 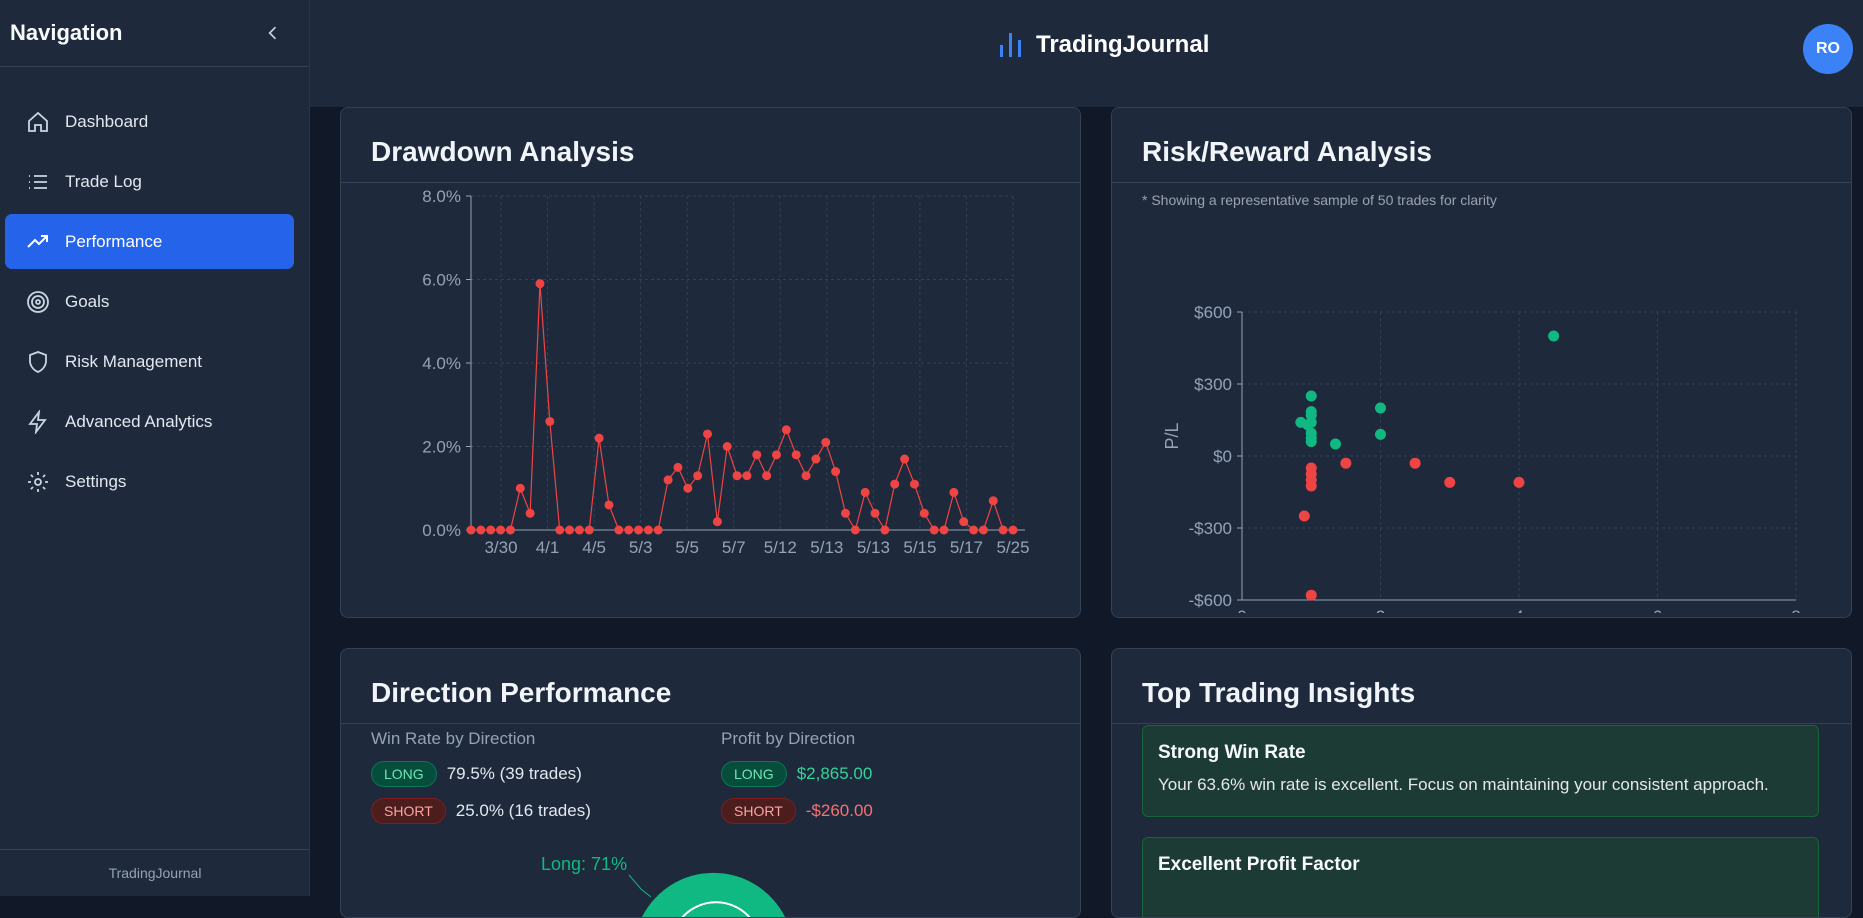 I want to click on y-tick-label: $600, so click(x=1213, y=312).